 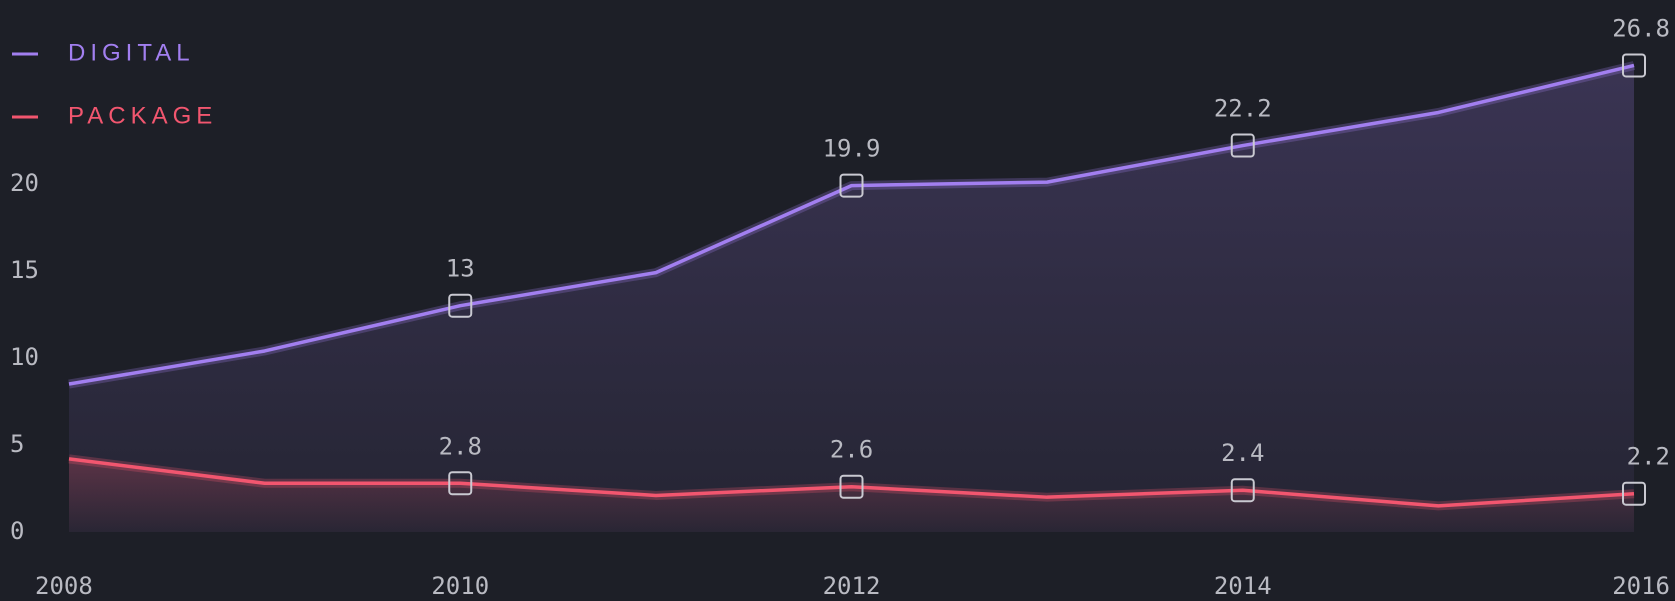 I want to click on data-label: 13, so click(x=460, y=269).